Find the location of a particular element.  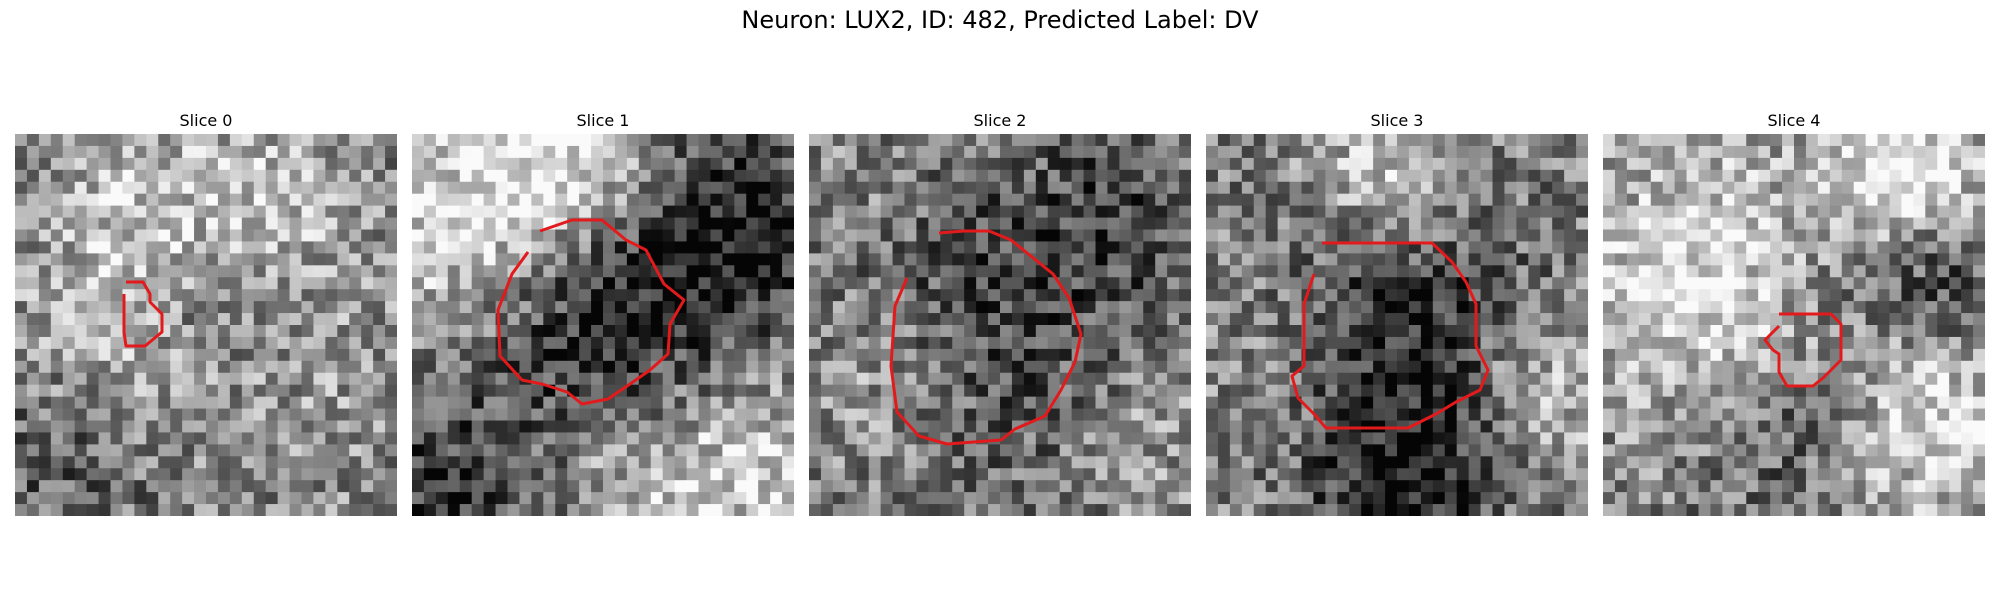

slice-panel-0: Slice 0 is located at coordinates (206, 312).